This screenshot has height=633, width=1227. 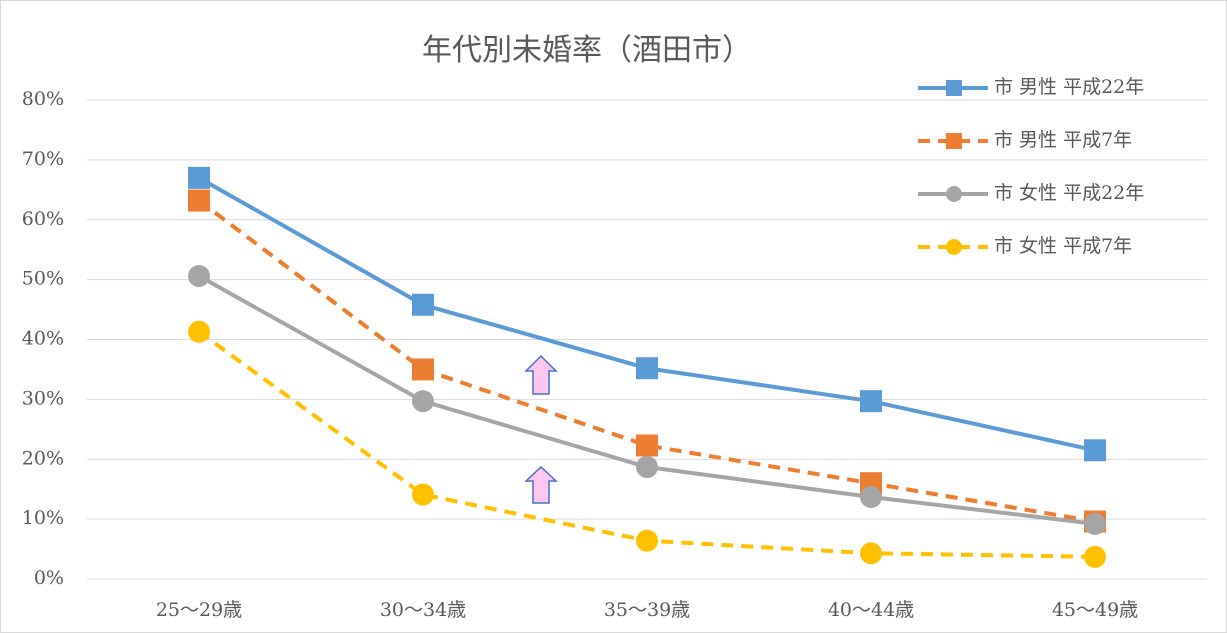 What do you see at coordinates (43, 398) in the screenshot?
I see `y-tick-label: 30%` at bounding box center [43, 398].